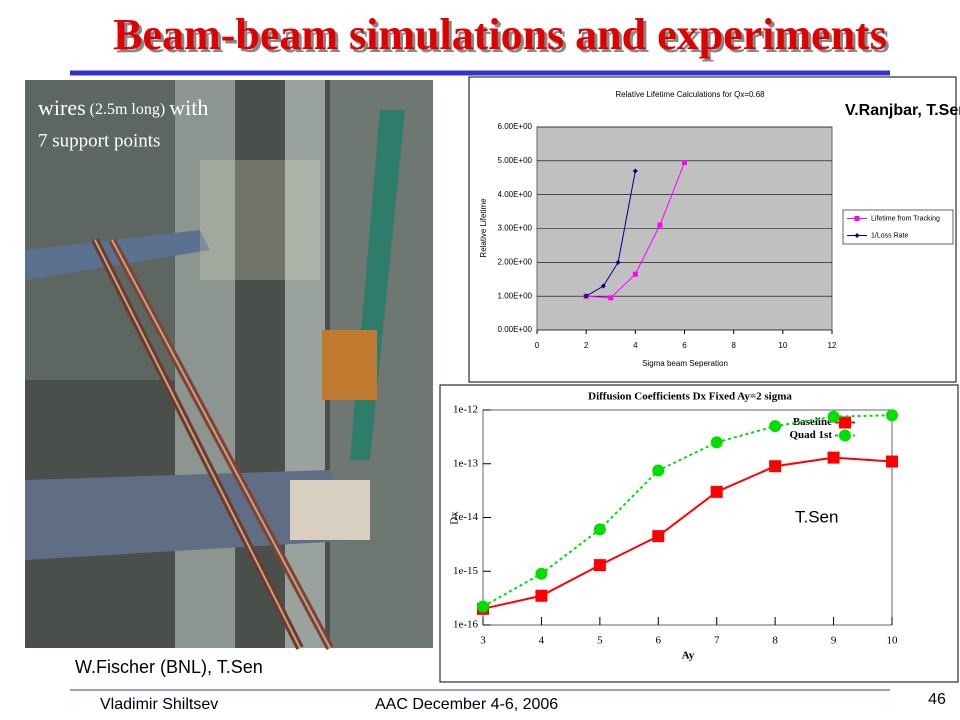 This screenshot has height=720, width=960. What do you see at coordinates (515, 329) in the screenshot?
I see `y-tick-label: 0.00E+00` at bounding box center [515, 329].